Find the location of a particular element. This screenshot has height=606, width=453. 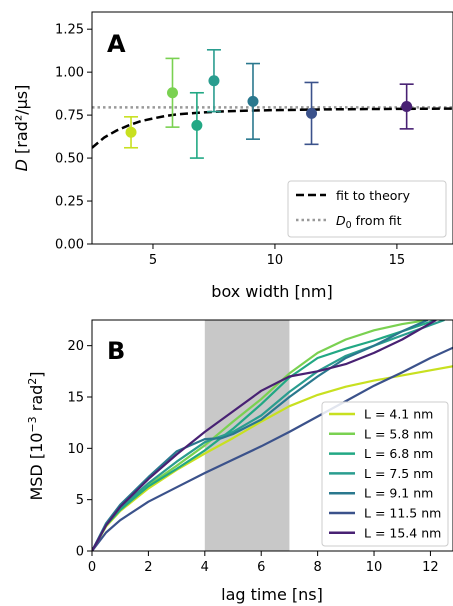

panel-b-xtick-label: 12 is located at coordinates (430, 567).